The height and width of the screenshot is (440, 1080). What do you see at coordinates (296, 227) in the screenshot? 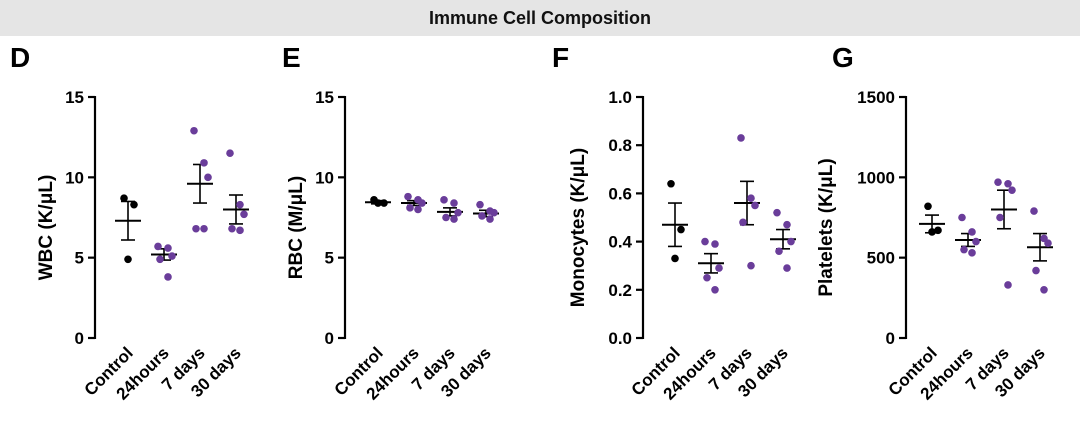
I see `panel-e-y-axis-title: RBC (M/μL)` at bounding box center [296, 227].